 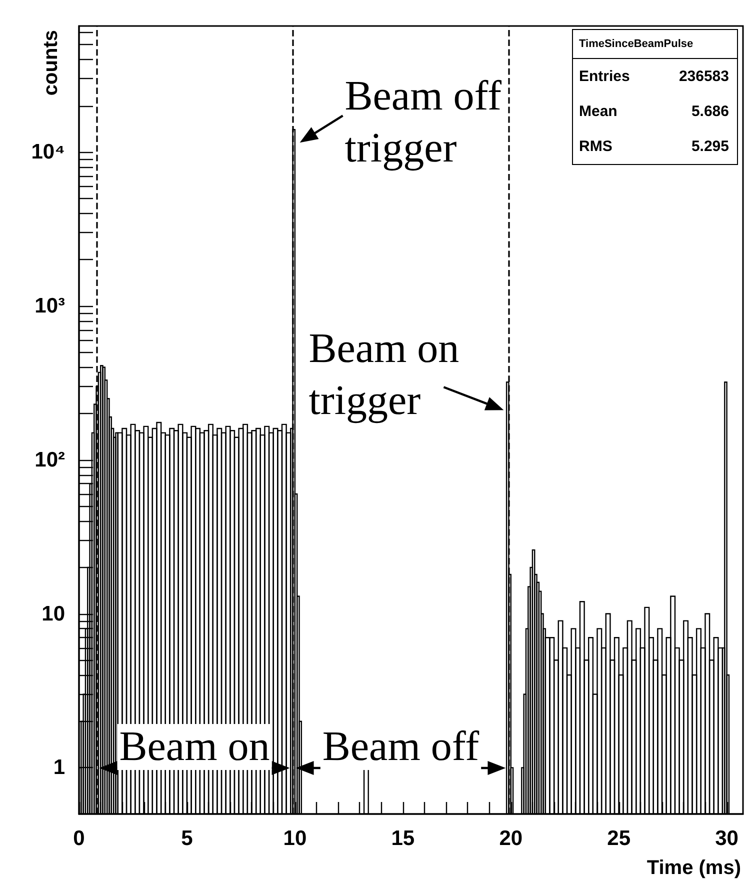 What do you see at coordinates (655, 44) in the screenshot?
I see `annotation: TimeSinceBeamPulse` at bounding box center [655, 44].